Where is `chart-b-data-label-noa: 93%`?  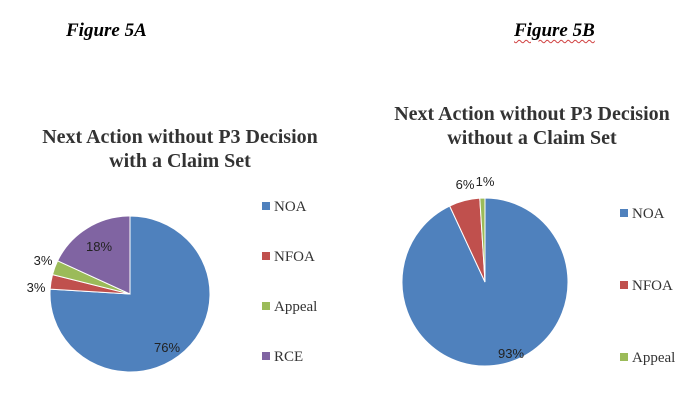 chart-b-data-label-noa: 93% is located at coordinates (511, 353).